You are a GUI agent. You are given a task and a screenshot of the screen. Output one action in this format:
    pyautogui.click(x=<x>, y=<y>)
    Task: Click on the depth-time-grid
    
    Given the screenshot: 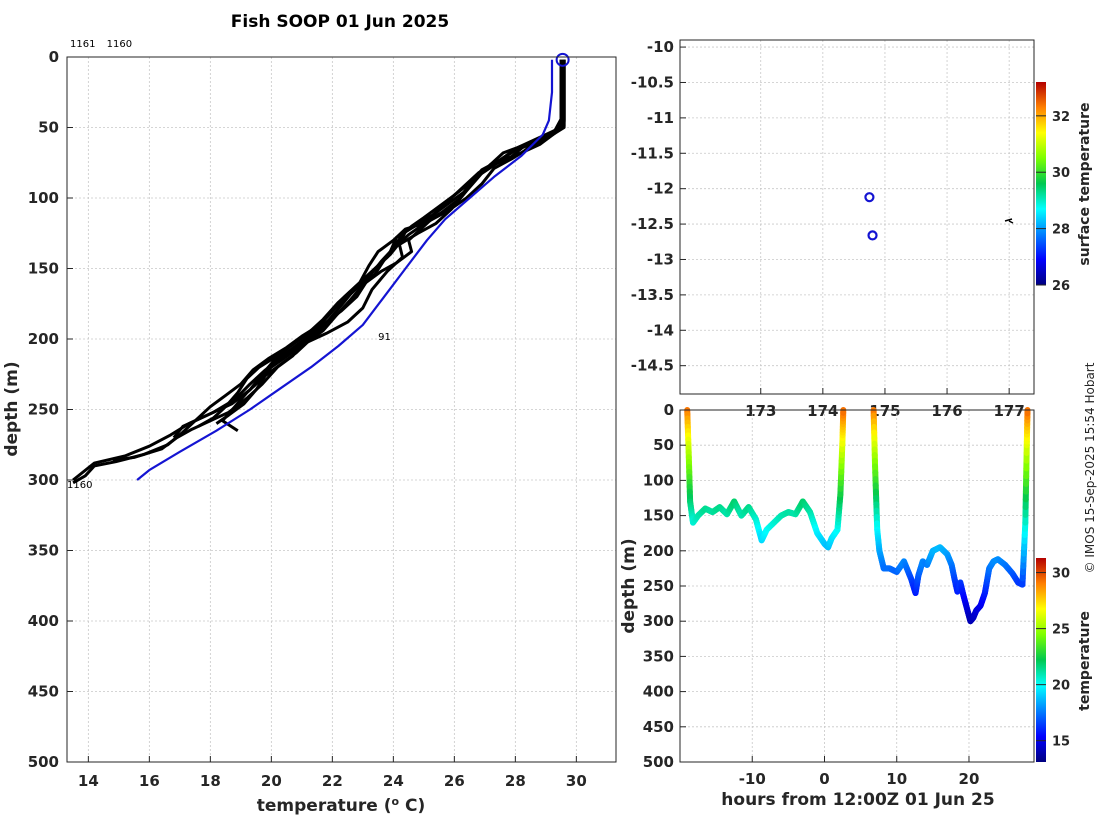 What is the action you would take?
    pyautogui.click(x=857, y=586)
    